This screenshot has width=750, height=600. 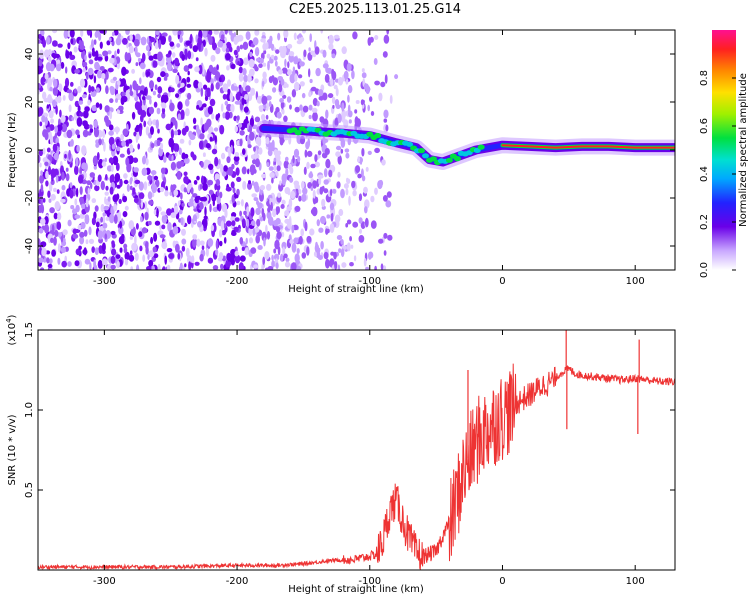 I want to click on x-tick-label: 0, so click(x=502, y=281).